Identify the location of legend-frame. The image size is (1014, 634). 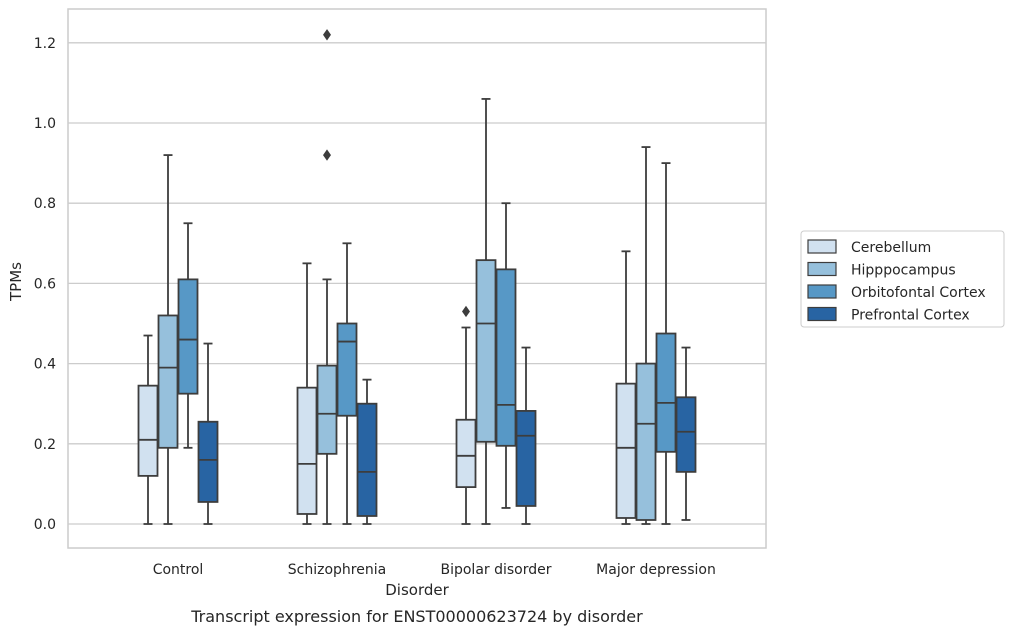
(902, 279).